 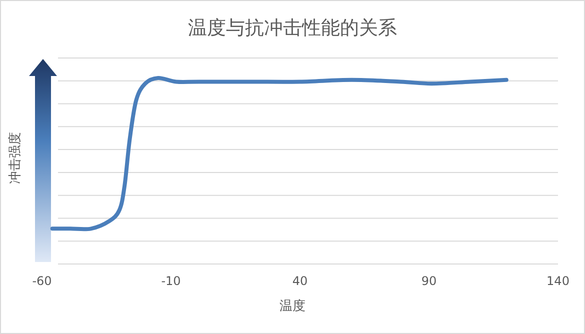 I want to click on y-axis-title: 冲击强度, so click(x=15, y=158).